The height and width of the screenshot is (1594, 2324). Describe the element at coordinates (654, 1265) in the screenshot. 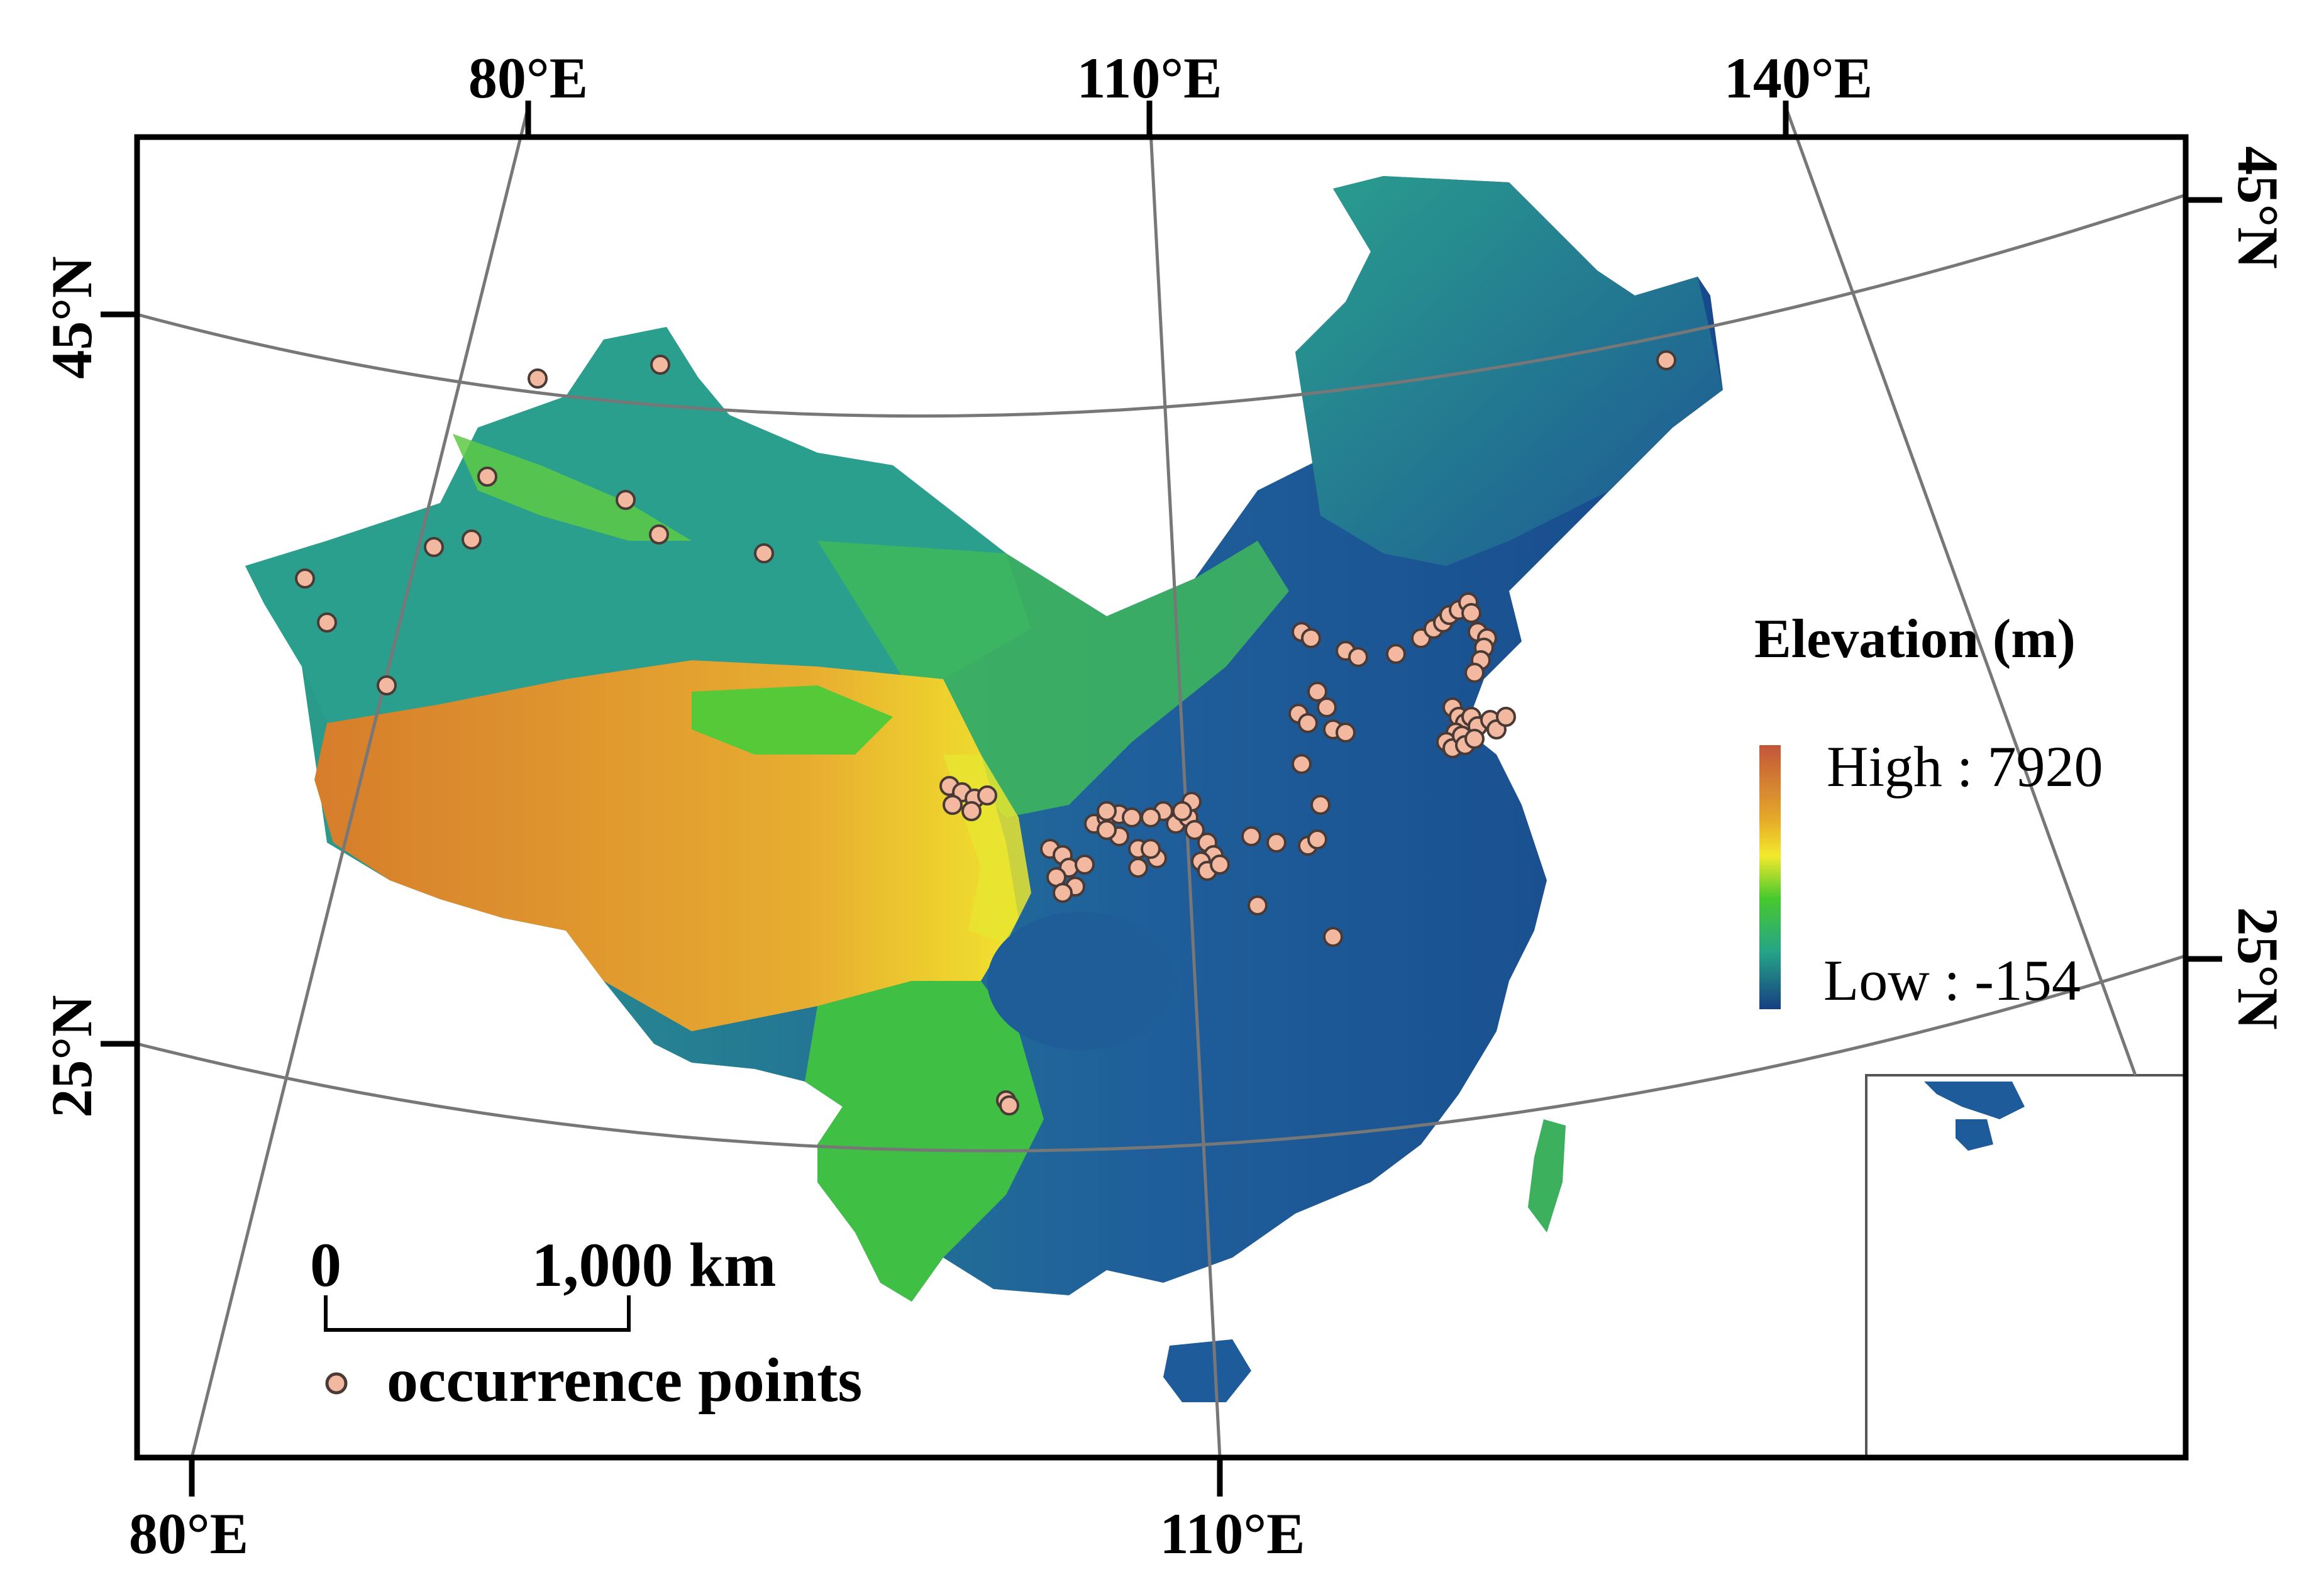

I see `scale-bar-end: 1,000 km` at that location.